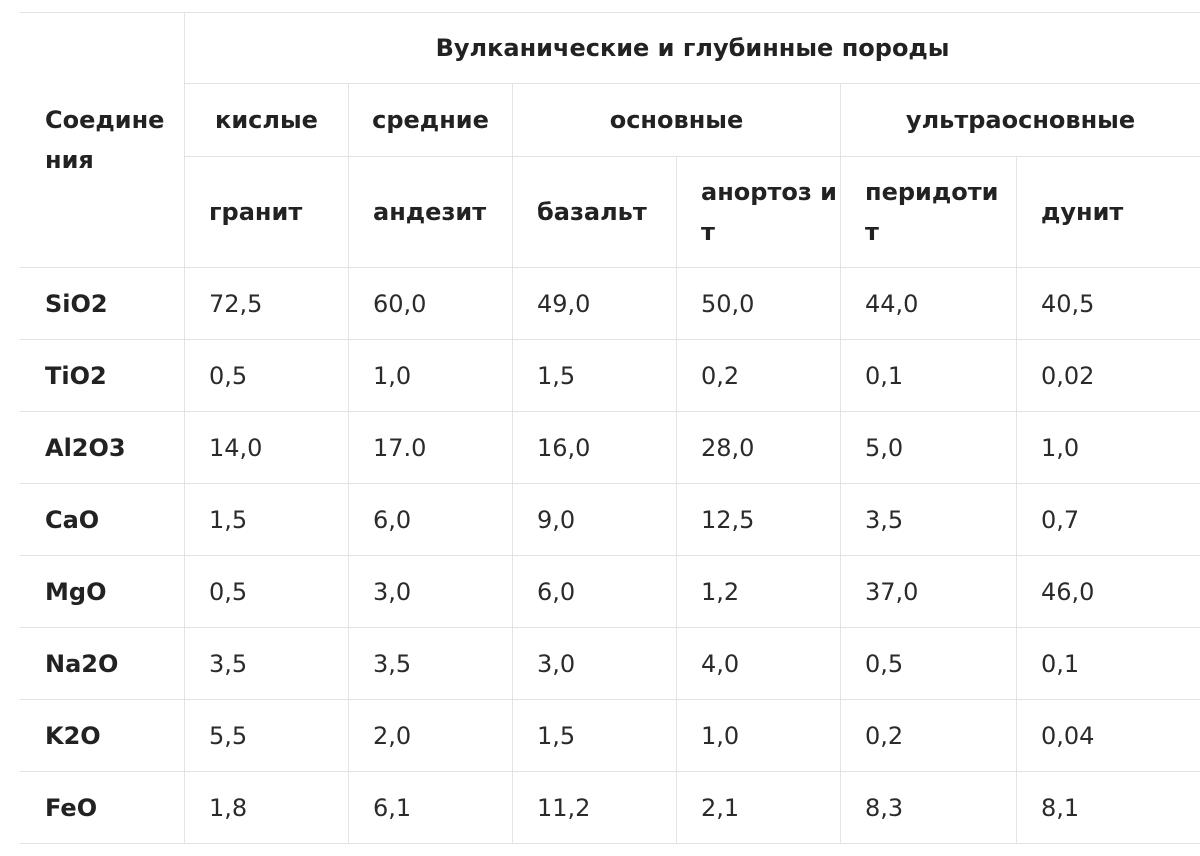 The image size is (1200, 856). Describe the element at coordinates (594, 447) in the screenshot. I see `value-cell: 16,0` at that location.